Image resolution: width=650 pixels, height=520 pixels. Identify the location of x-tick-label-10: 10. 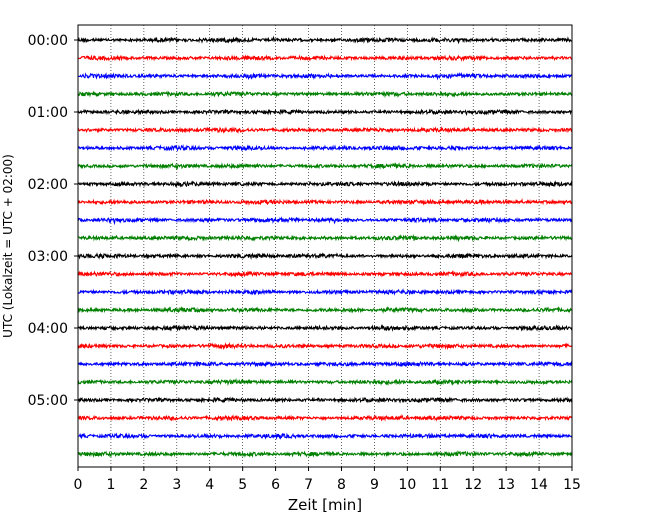
(407, 485).